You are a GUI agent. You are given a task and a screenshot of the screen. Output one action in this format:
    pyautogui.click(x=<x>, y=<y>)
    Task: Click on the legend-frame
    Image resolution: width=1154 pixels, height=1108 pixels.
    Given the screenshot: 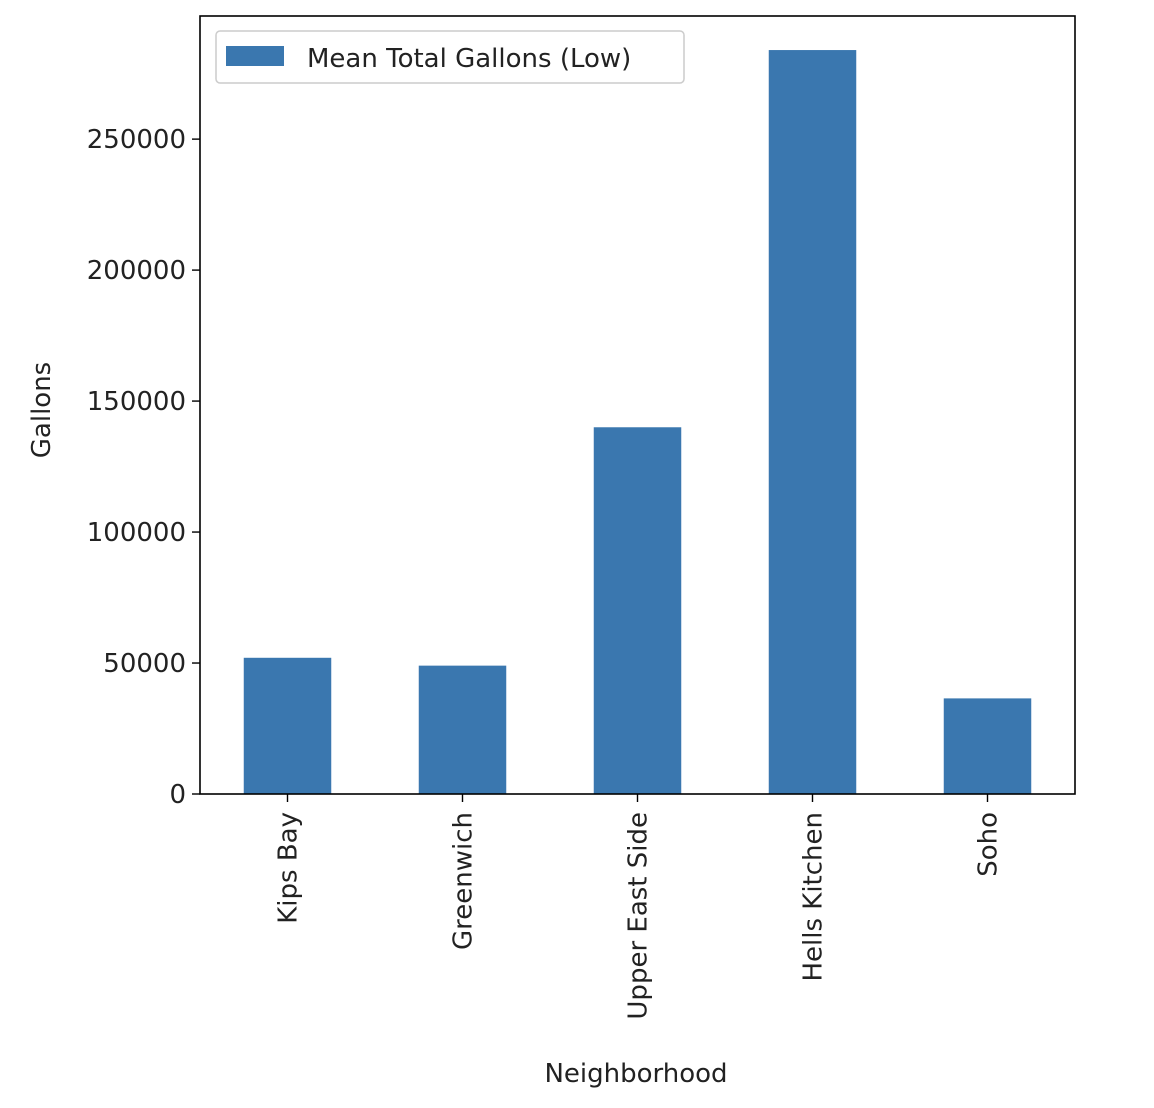 What is the action you would take?
    pyautogui.click(x=450, y=57)
    